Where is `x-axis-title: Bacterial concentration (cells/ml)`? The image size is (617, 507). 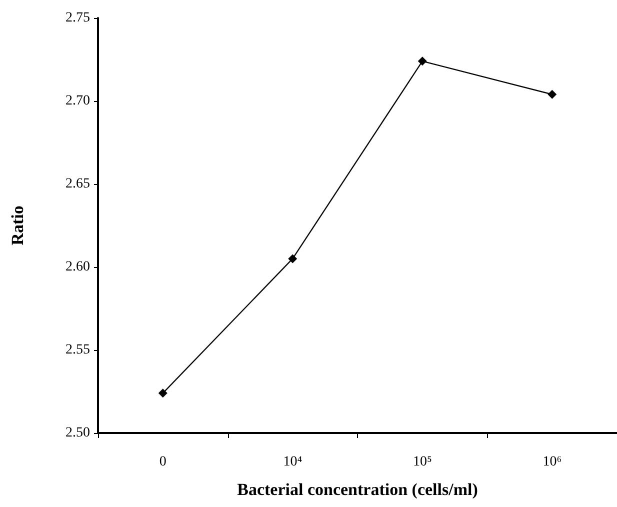
x-axis-title: Bacterial concentration (cells/ml) is located at coordinates (357, 489).